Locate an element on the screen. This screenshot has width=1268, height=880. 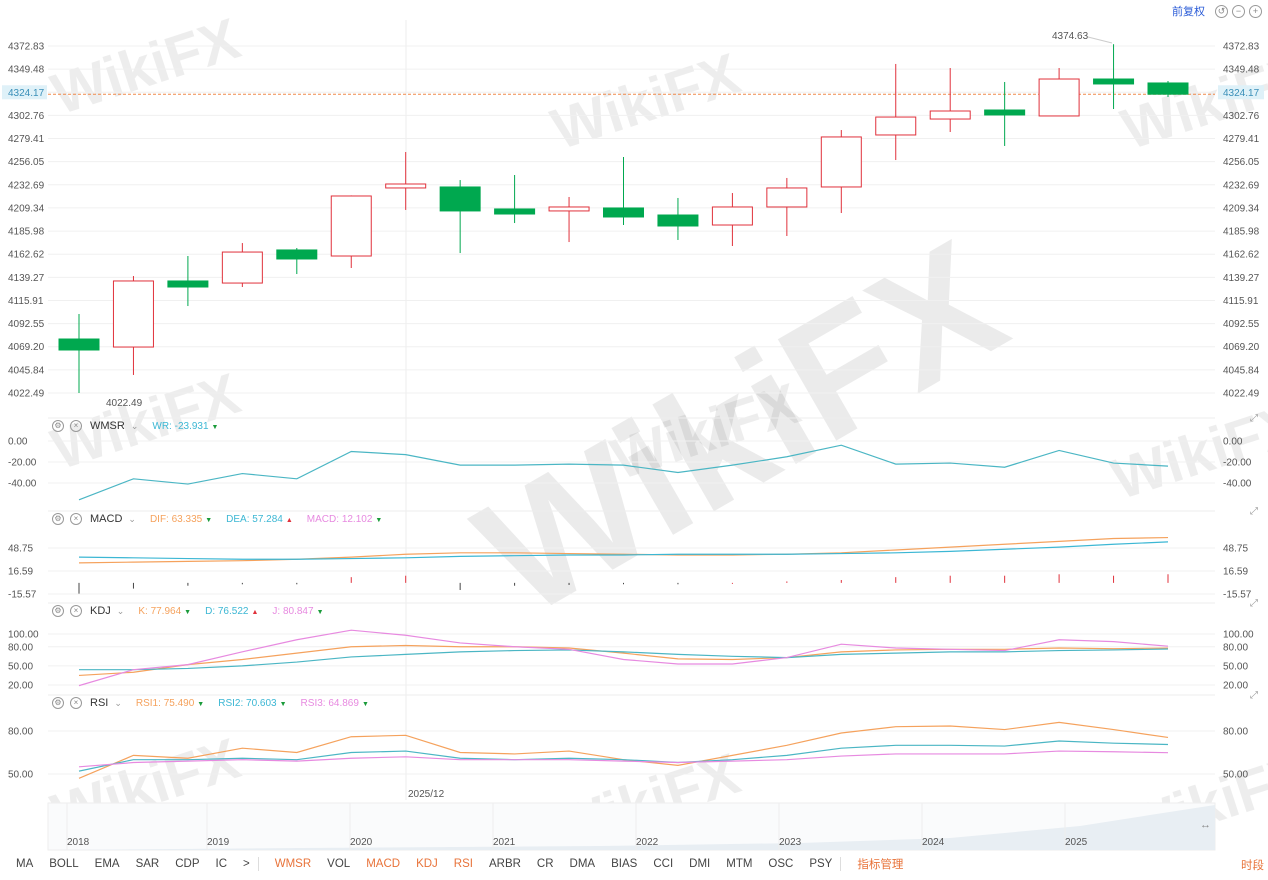
legend-label: DIF: is located at coordinates (159, 519).